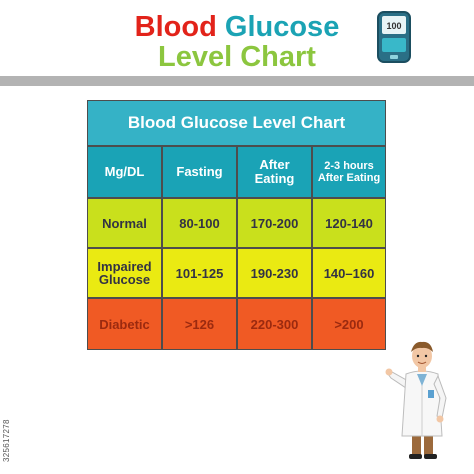 This screenshot has width=474, height=474. I want to click on column-header-after-eating: After Eating, so click(274, 172).